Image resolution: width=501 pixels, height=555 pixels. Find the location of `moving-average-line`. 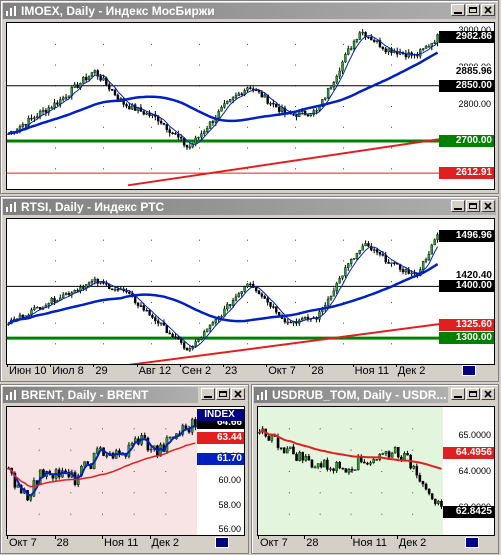

moving-average-line is located at coordinates (102, 465).